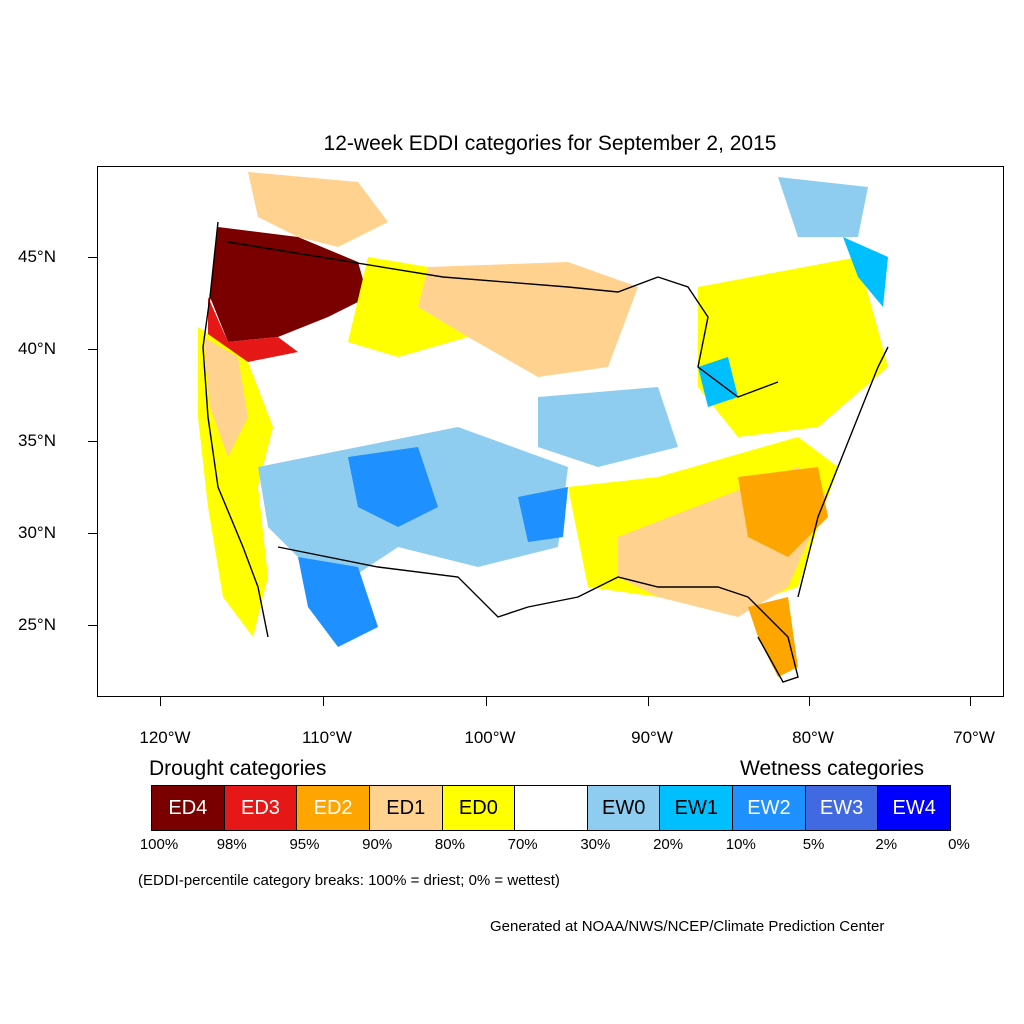 This screenshot has width=1024, height=1024. What do you see at coordinates (225, 397) in the screenshot?
I see `region-west-ed1` at bounding box center [225, 397].